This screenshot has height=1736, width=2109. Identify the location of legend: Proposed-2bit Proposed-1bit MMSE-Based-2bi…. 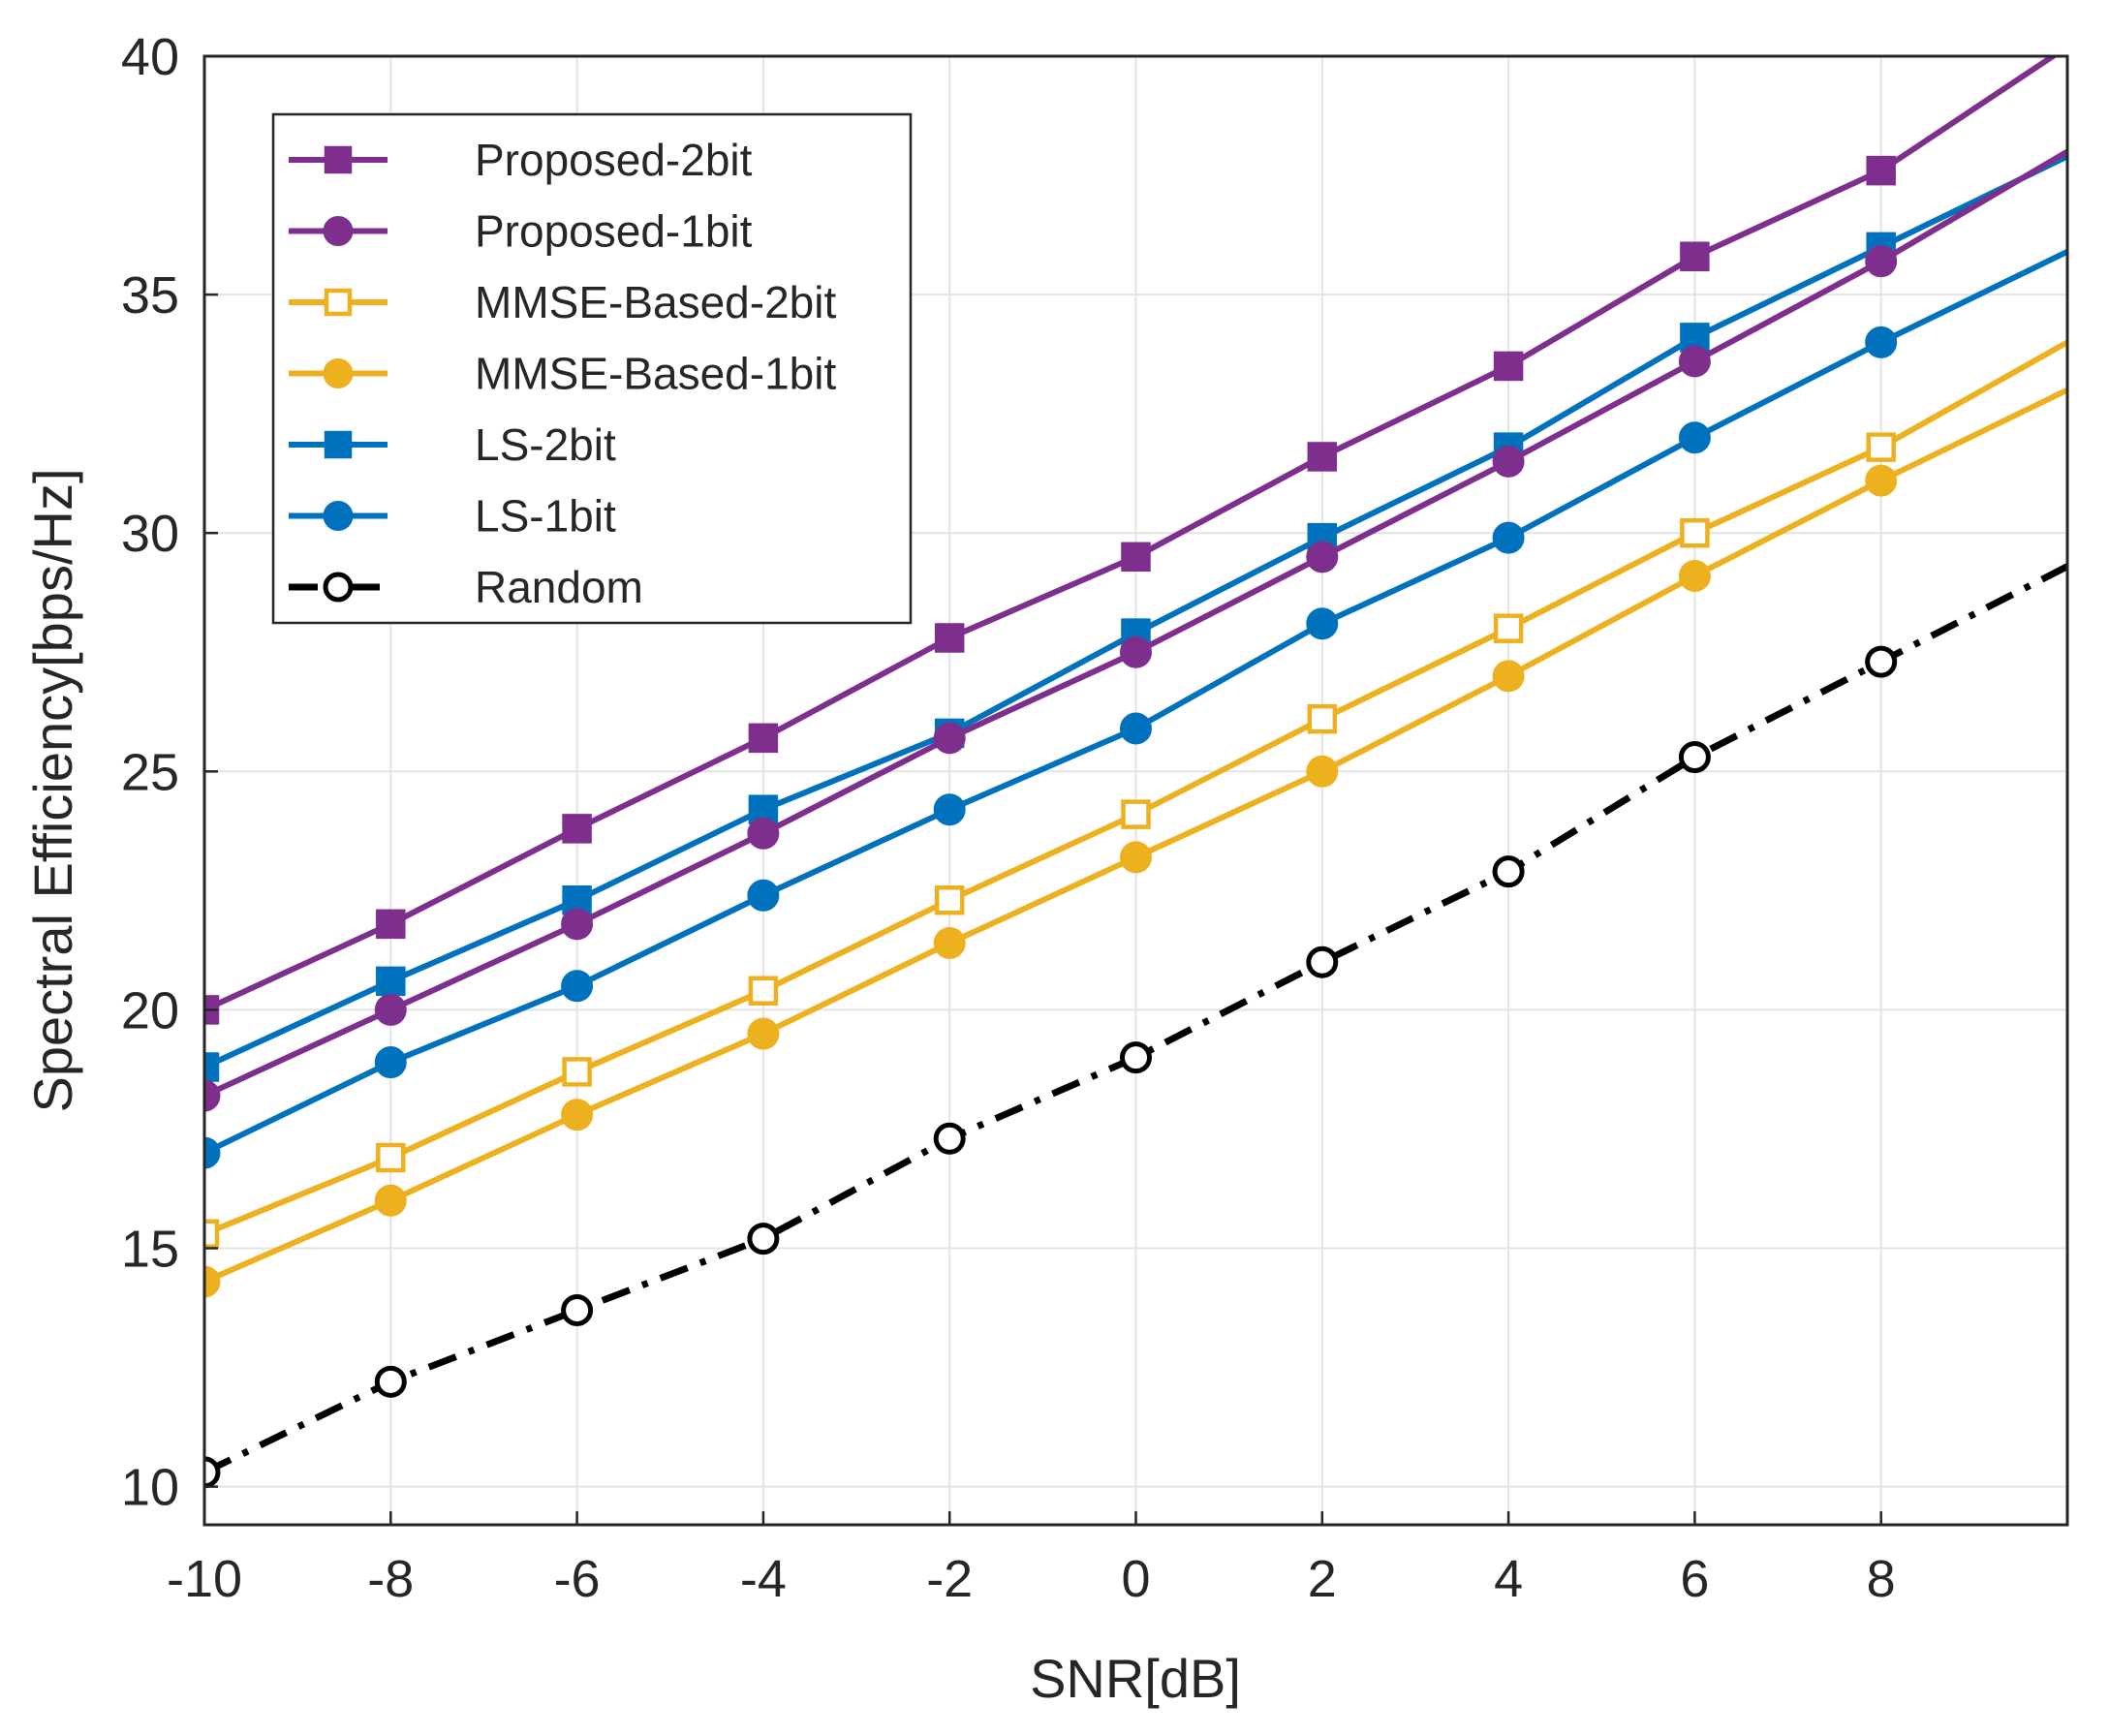
(592, 368).